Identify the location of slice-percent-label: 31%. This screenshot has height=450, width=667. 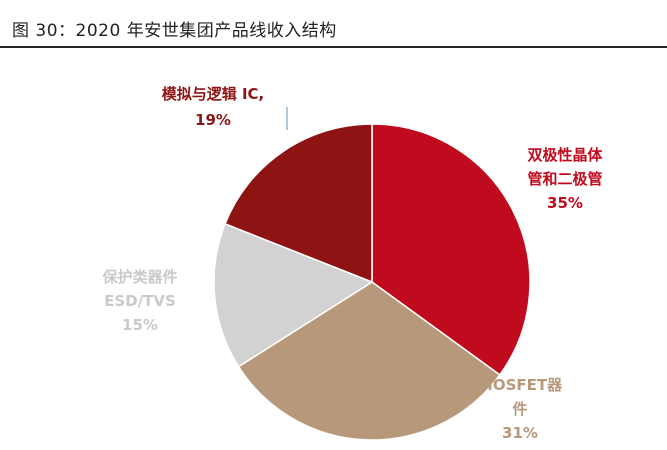
(520, 433).